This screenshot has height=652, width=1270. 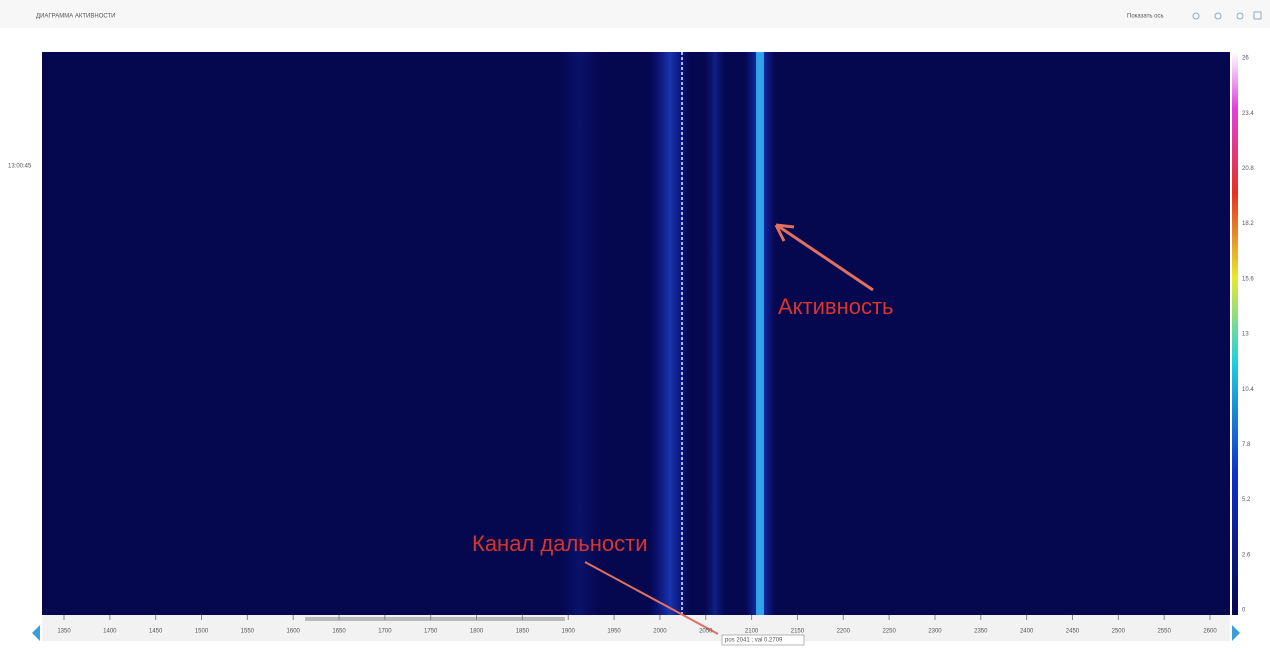 I want to click on colorbar, so click(x=1235, y=333).